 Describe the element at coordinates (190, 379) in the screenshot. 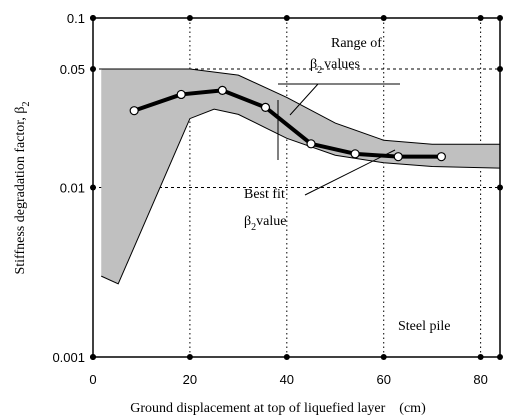

I see `x-tick-label: 20` at that location.